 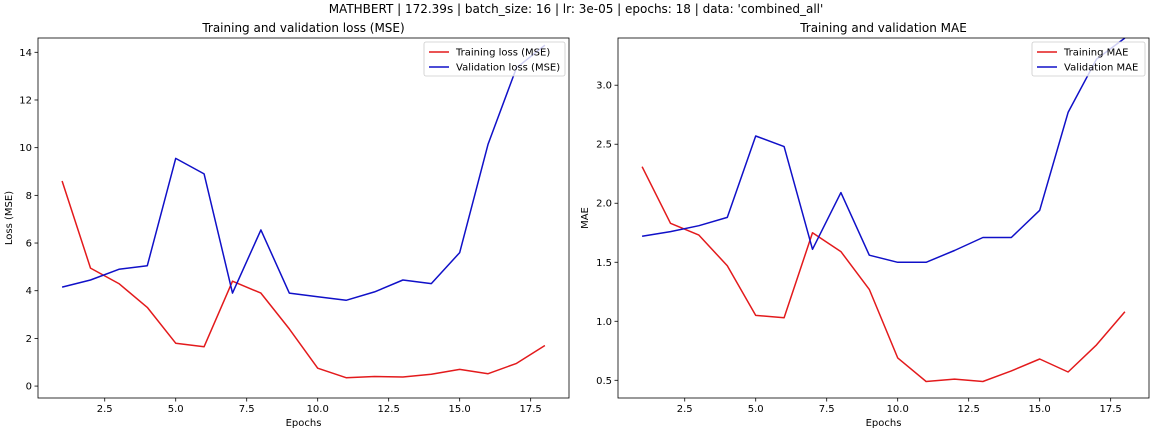 What do you see at coordinates (25, 148) in the screenshot?
I see `loss-y-tick-label: 10` at bounding box center [25, 148].